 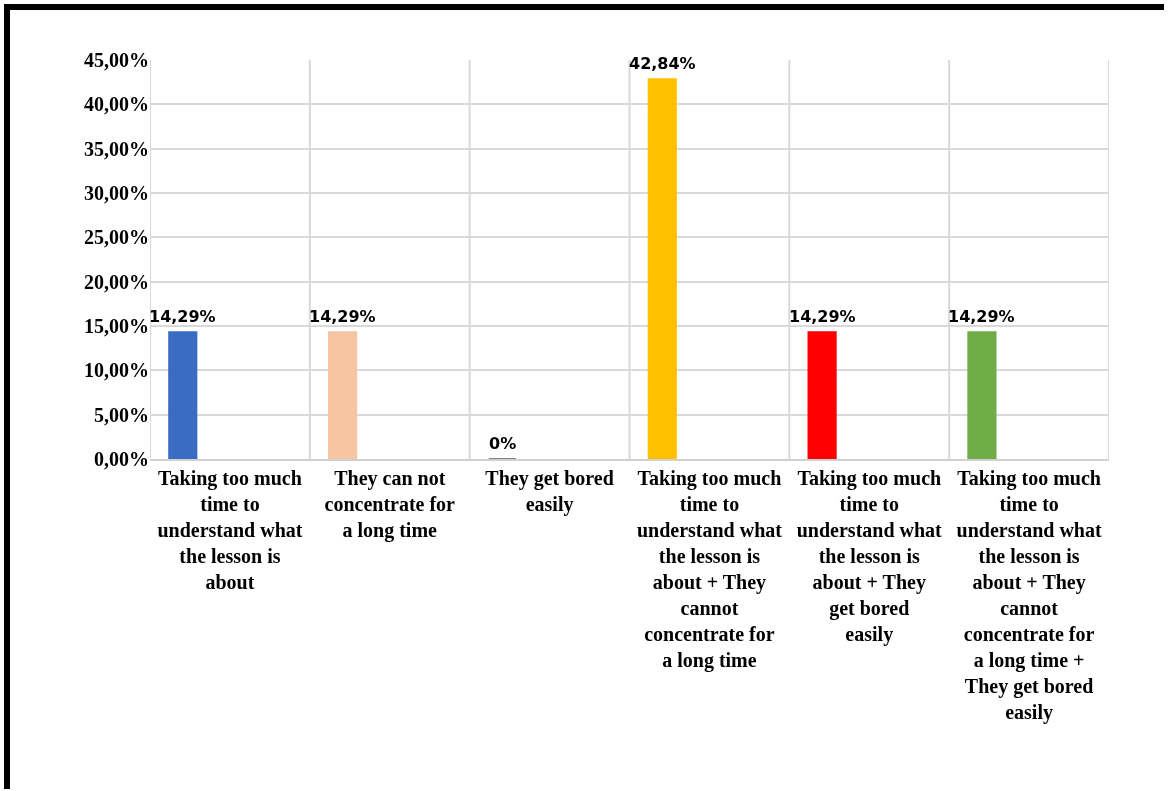 I want to click on y-tick-label: 10,00%, so click(x=116, y=370).